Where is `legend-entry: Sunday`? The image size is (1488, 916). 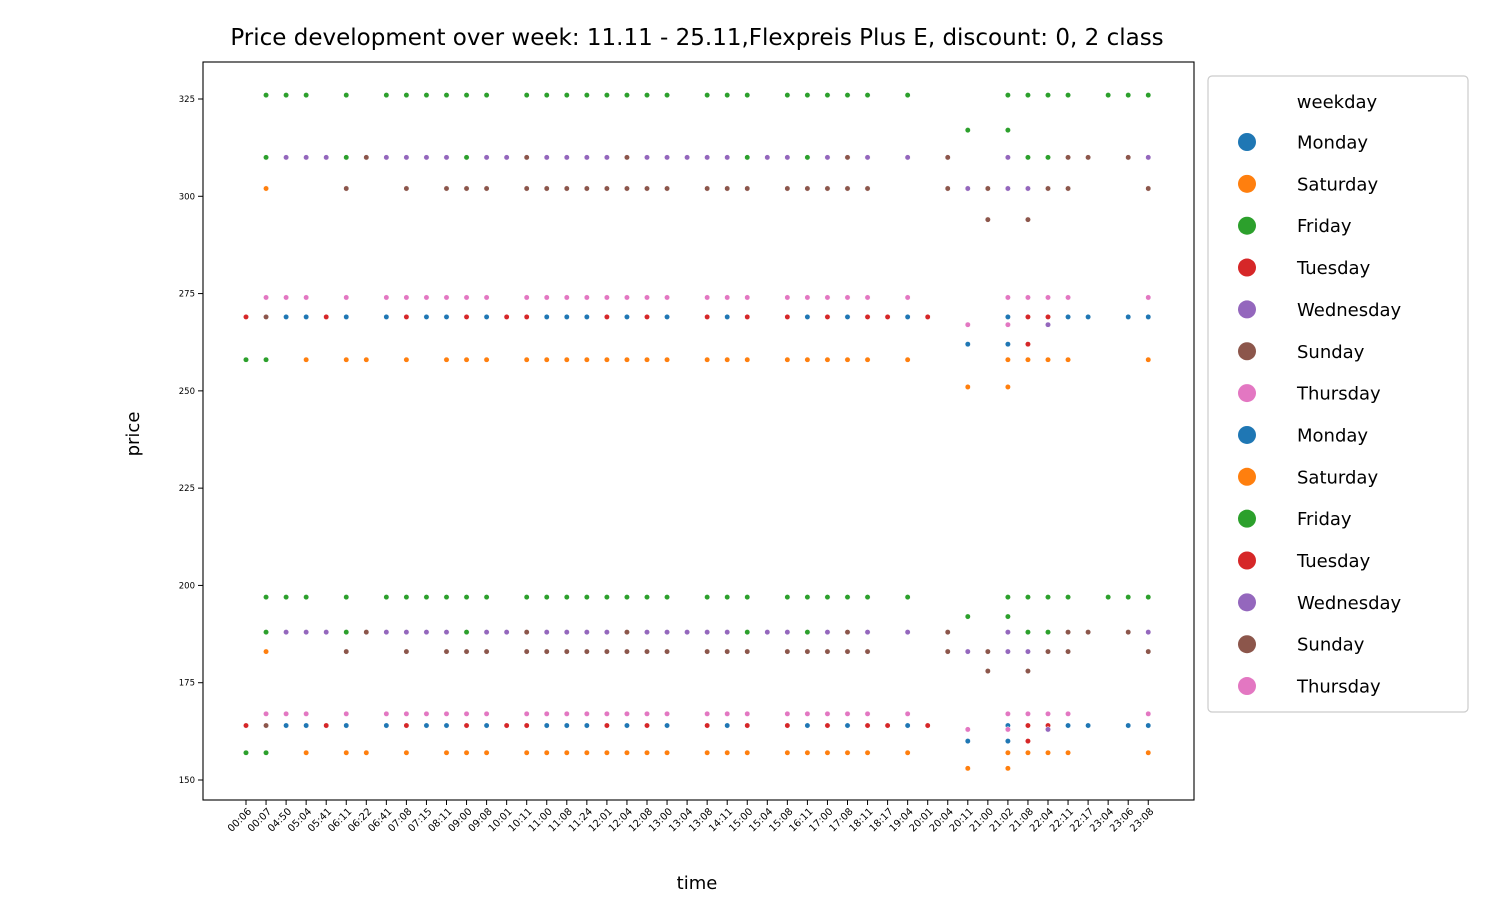
legend-entry: Sunday is located at coordinates (1331, 352).